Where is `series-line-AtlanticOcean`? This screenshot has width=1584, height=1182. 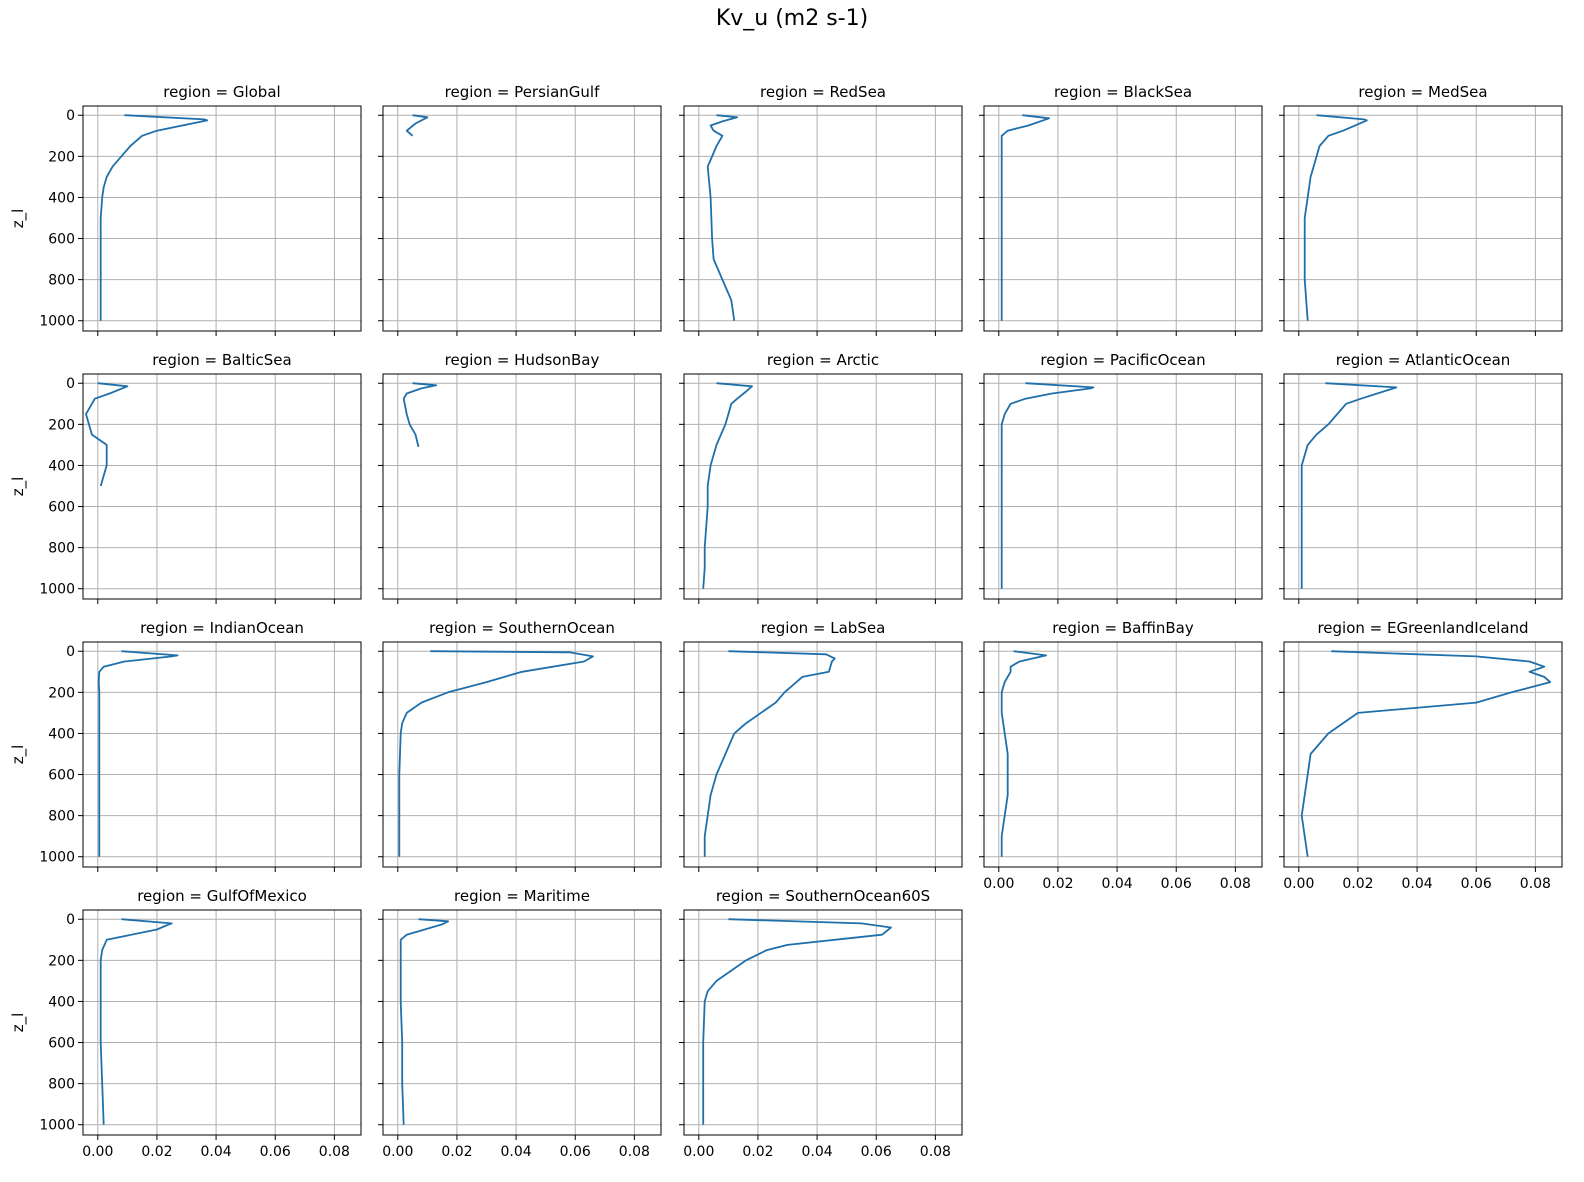 series-line-AtlanticOcean is located at coordinates (1349, 485).